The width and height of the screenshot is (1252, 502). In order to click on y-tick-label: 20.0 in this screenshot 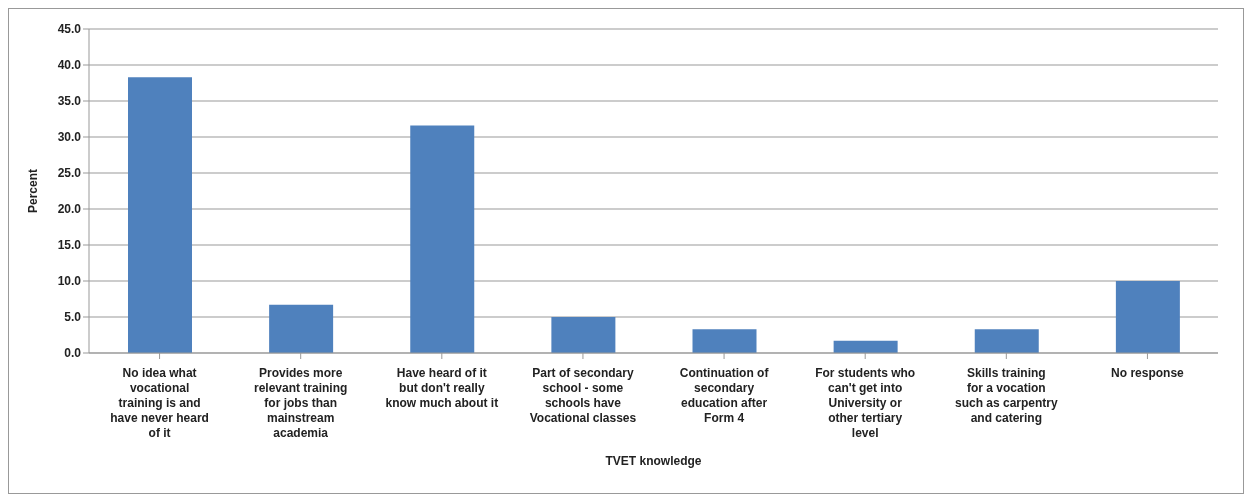, I will do `click(69, 209)`.